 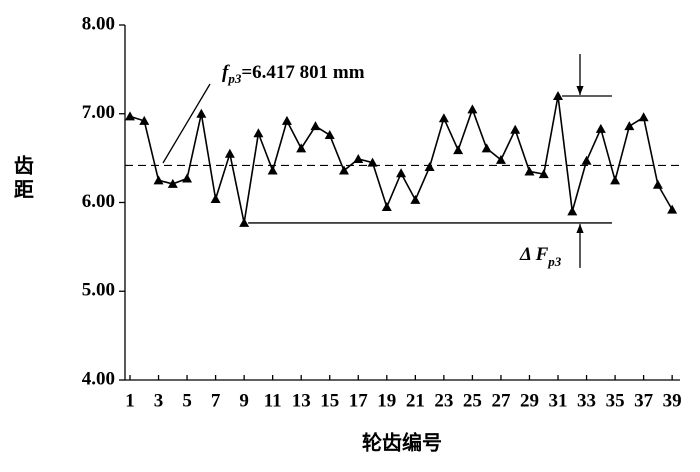 I want to click on deviation-annotation: Δ Fp3, so click(x=540, y=256).